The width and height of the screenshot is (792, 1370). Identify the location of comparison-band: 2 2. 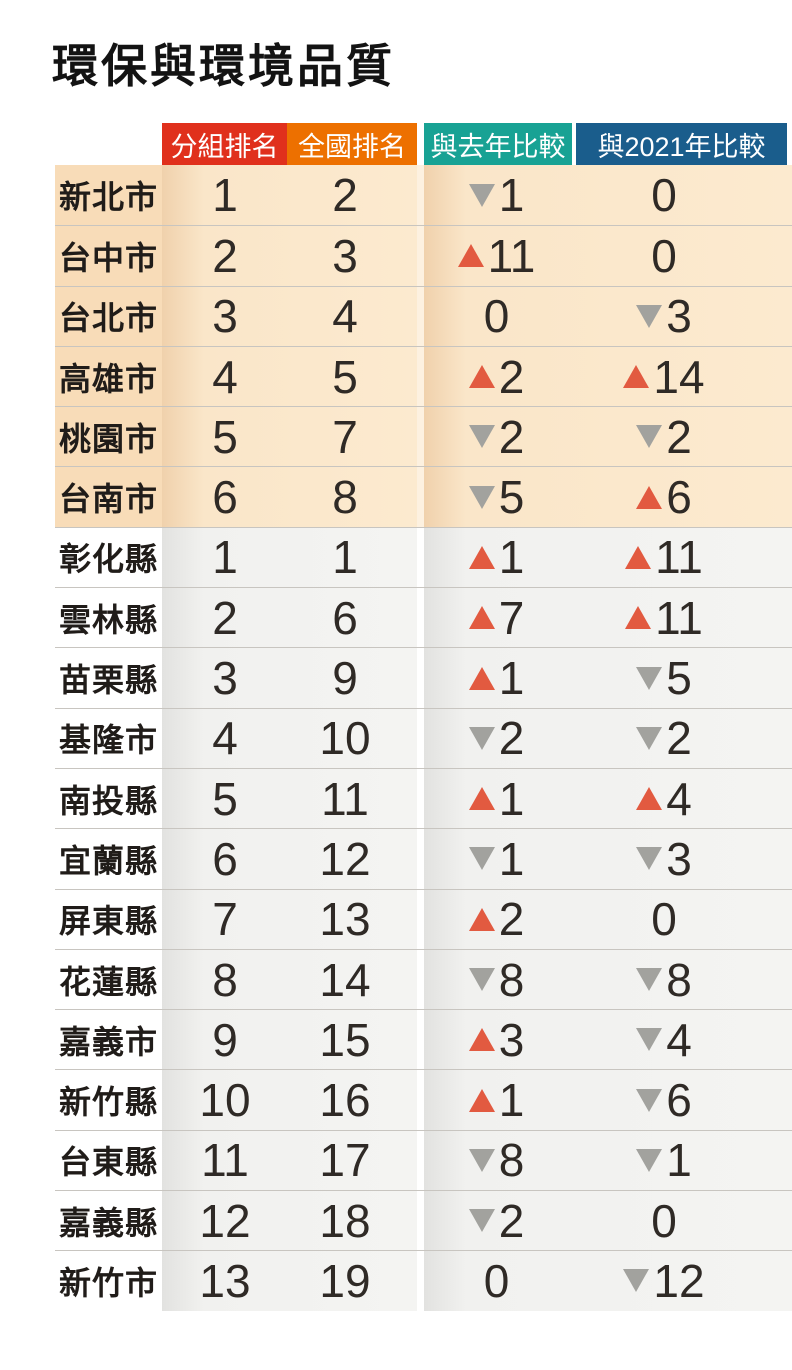
(608, 437).